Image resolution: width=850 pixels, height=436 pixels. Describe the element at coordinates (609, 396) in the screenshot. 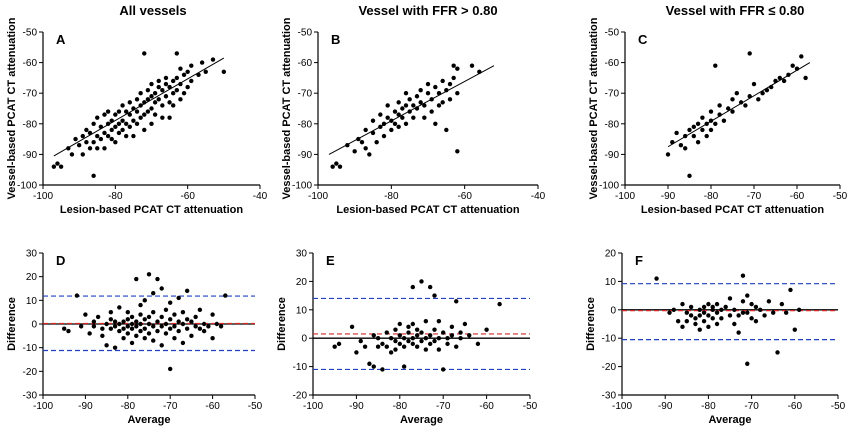

I see `y-tick-label-f: -30` at that location.